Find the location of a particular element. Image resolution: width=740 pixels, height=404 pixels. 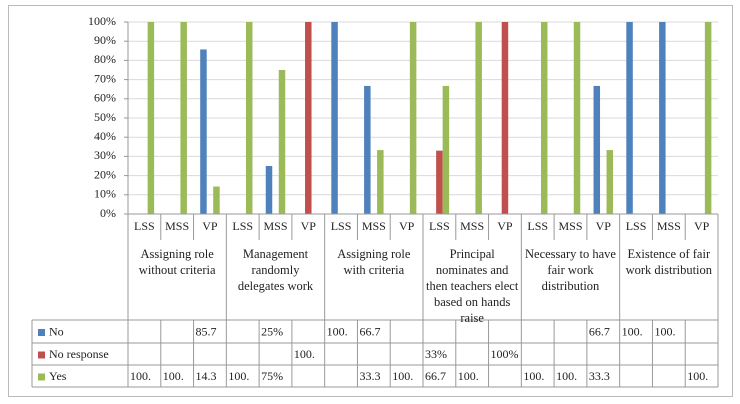

y-tick-label: 20% is located at coordinates (105, 174).